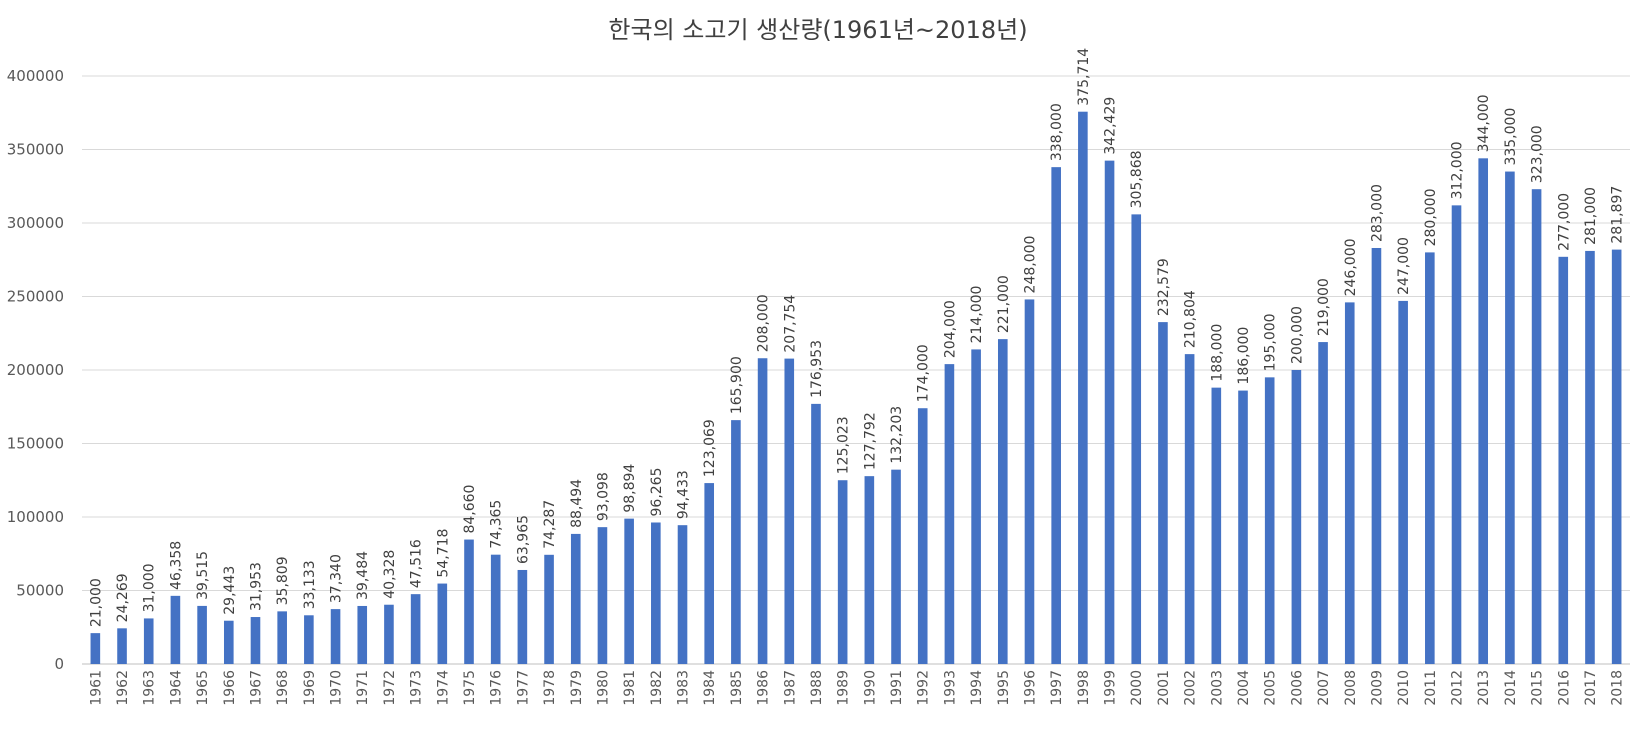 The width and height of the screenshot is (1636, 732). I want to click on bar-2018, so click(1616, 457).